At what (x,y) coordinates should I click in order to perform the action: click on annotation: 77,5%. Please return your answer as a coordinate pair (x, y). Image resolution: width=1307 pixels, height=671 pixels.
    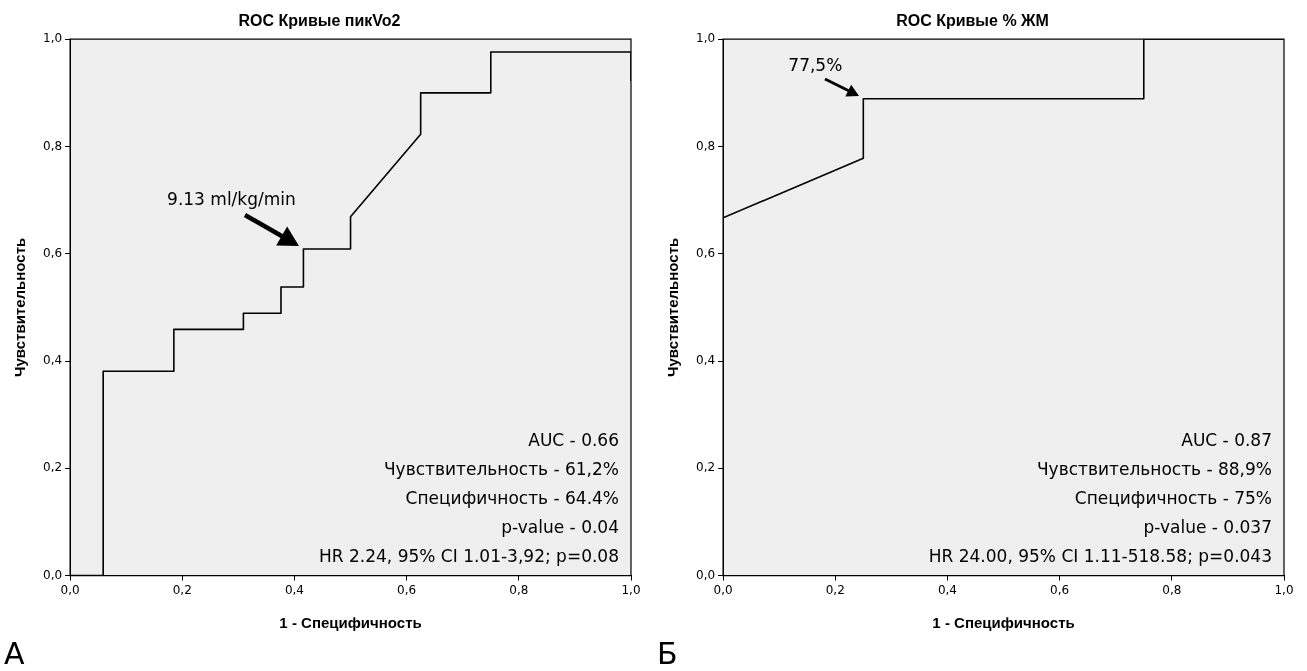
    Looking at the image, I should click on (815, 64).